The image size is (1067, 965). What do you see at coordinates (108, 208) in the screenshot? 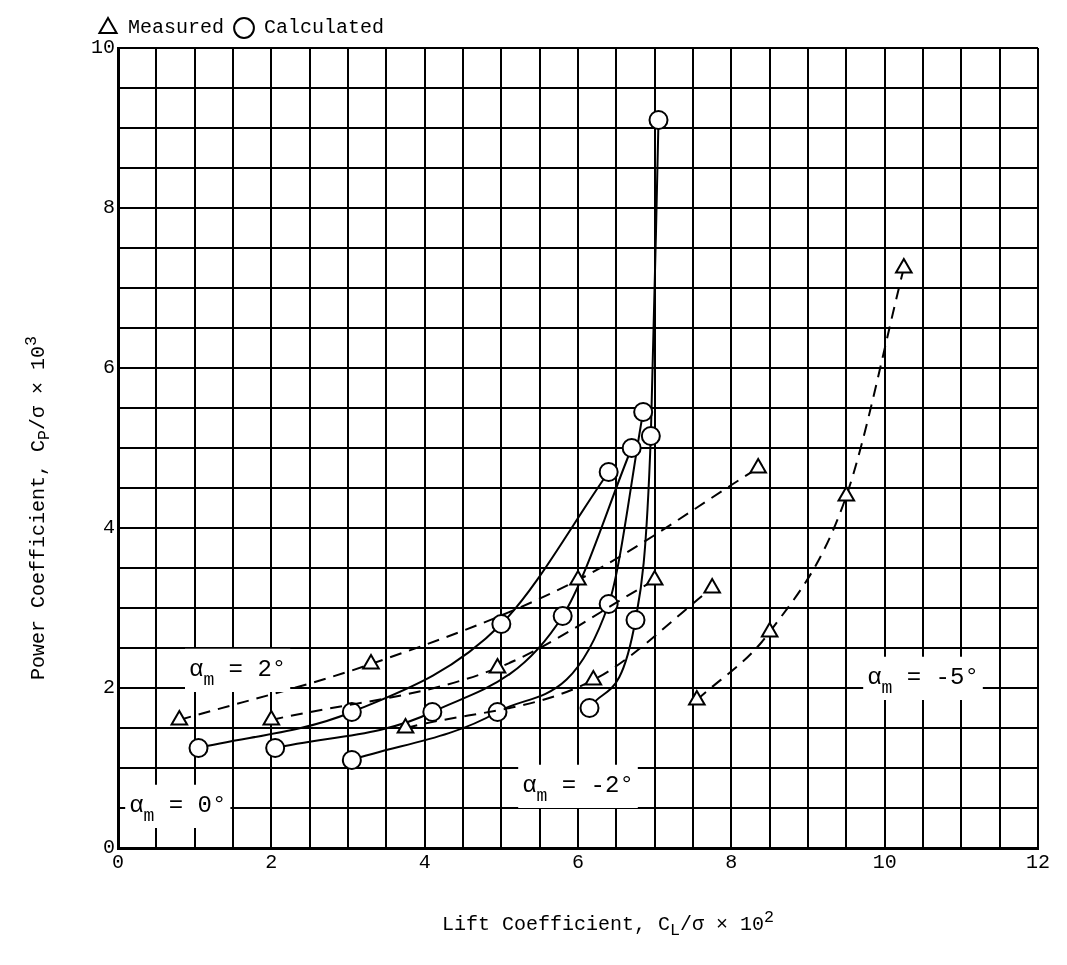
I see `y-tick-label: 8` at bounding box center [108, 208].